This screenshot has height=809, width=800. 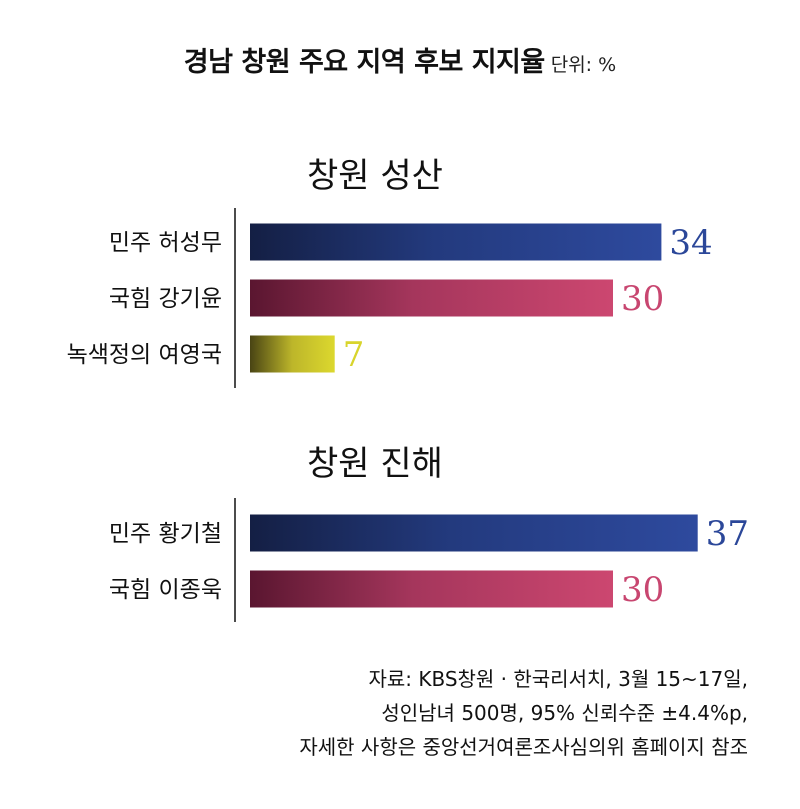 I want to click on category-label: 민주 황기철, so click(x=165, y=534).